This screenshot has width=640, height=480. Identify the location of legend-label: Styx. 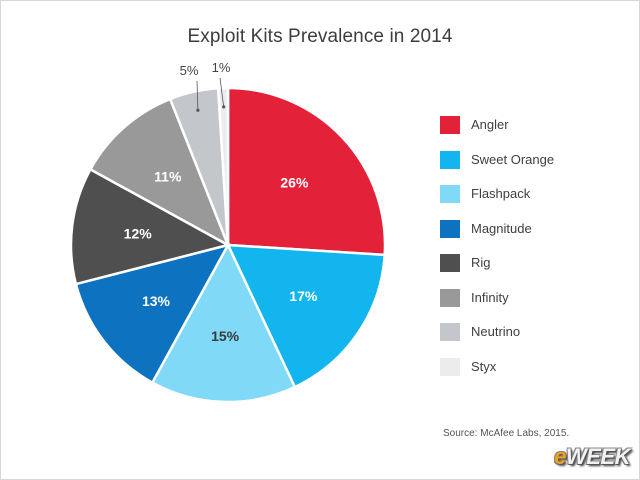
(484, 366).